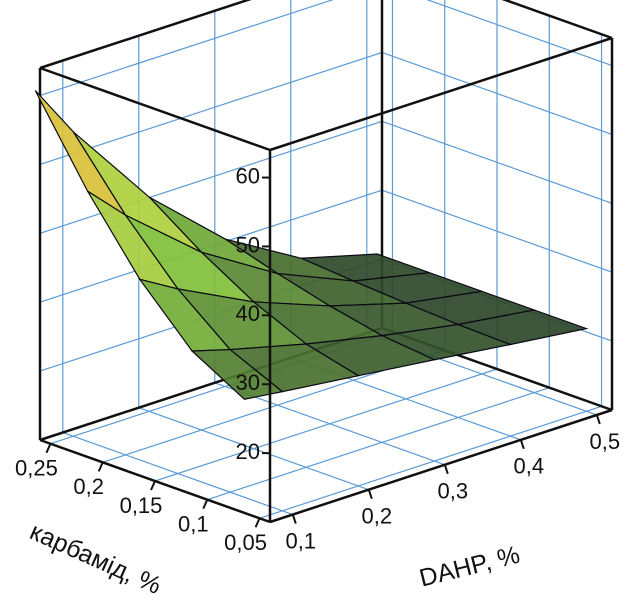  What do you see at coordinates (80, 153) in the screenshot?
I see `surface-patch` at bounding box center [80, 153].